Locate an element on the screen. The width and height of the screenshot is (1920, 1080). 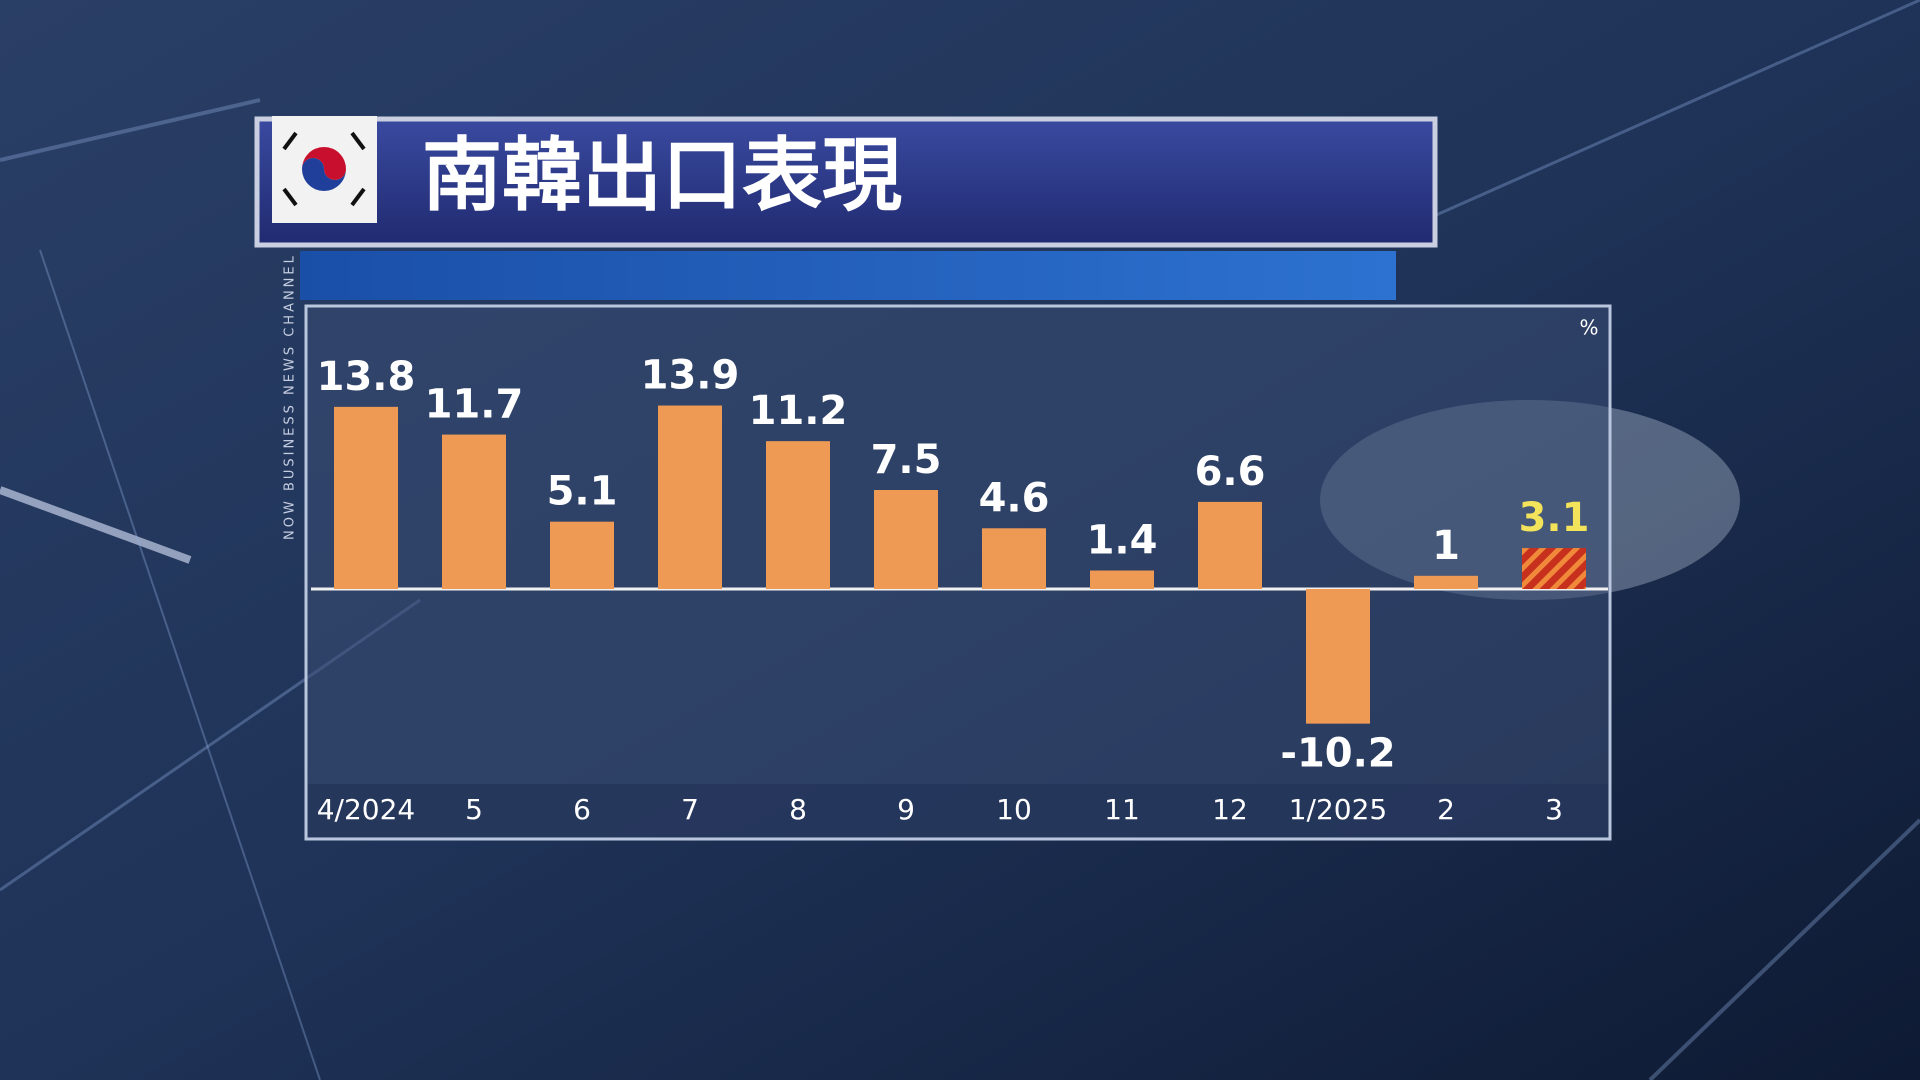
chart-title: 南韓出口表現 is located at coordinates (662, 175).